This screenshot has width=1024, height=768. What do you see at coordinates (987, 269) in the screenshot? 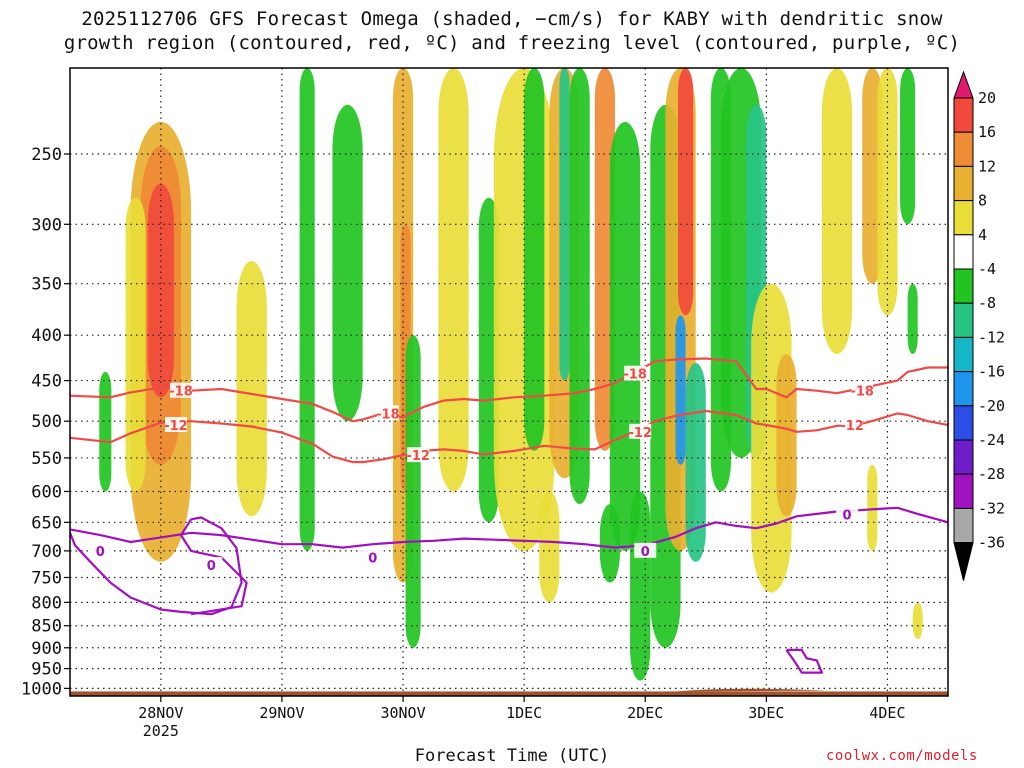
I see `colorbar-label-5: -4` at bounding box center [987, 269].